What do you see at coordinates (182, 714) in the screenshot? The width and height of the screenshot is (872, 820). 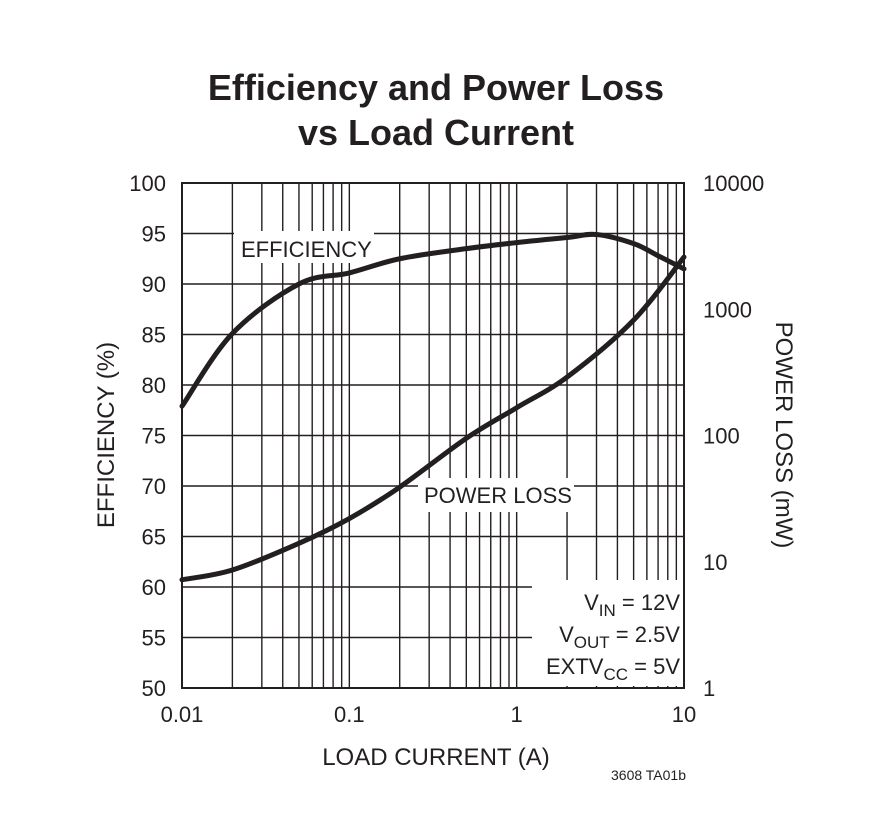 I see `x-tick-label: 0.01` at bounding box center [182, 714].